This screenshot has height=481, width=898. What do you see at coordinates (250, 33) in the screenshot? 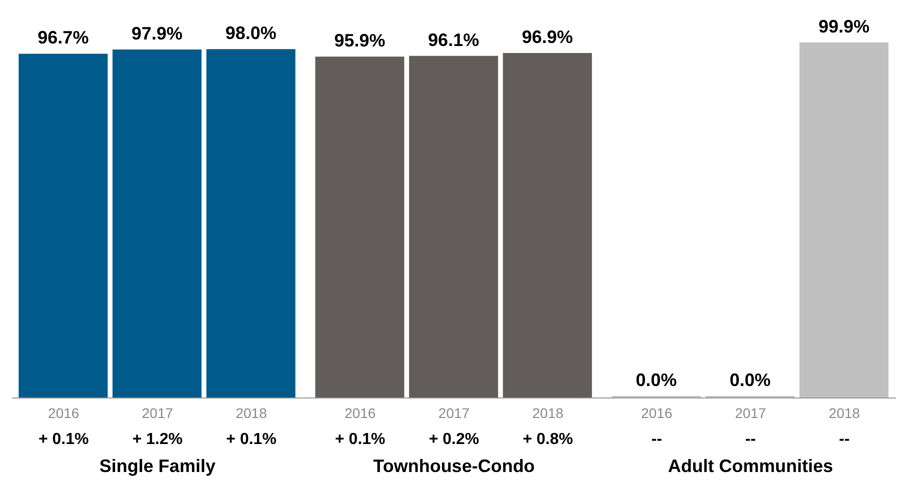
I see `data-label: 98.0%` at bounding box center [250, 33].